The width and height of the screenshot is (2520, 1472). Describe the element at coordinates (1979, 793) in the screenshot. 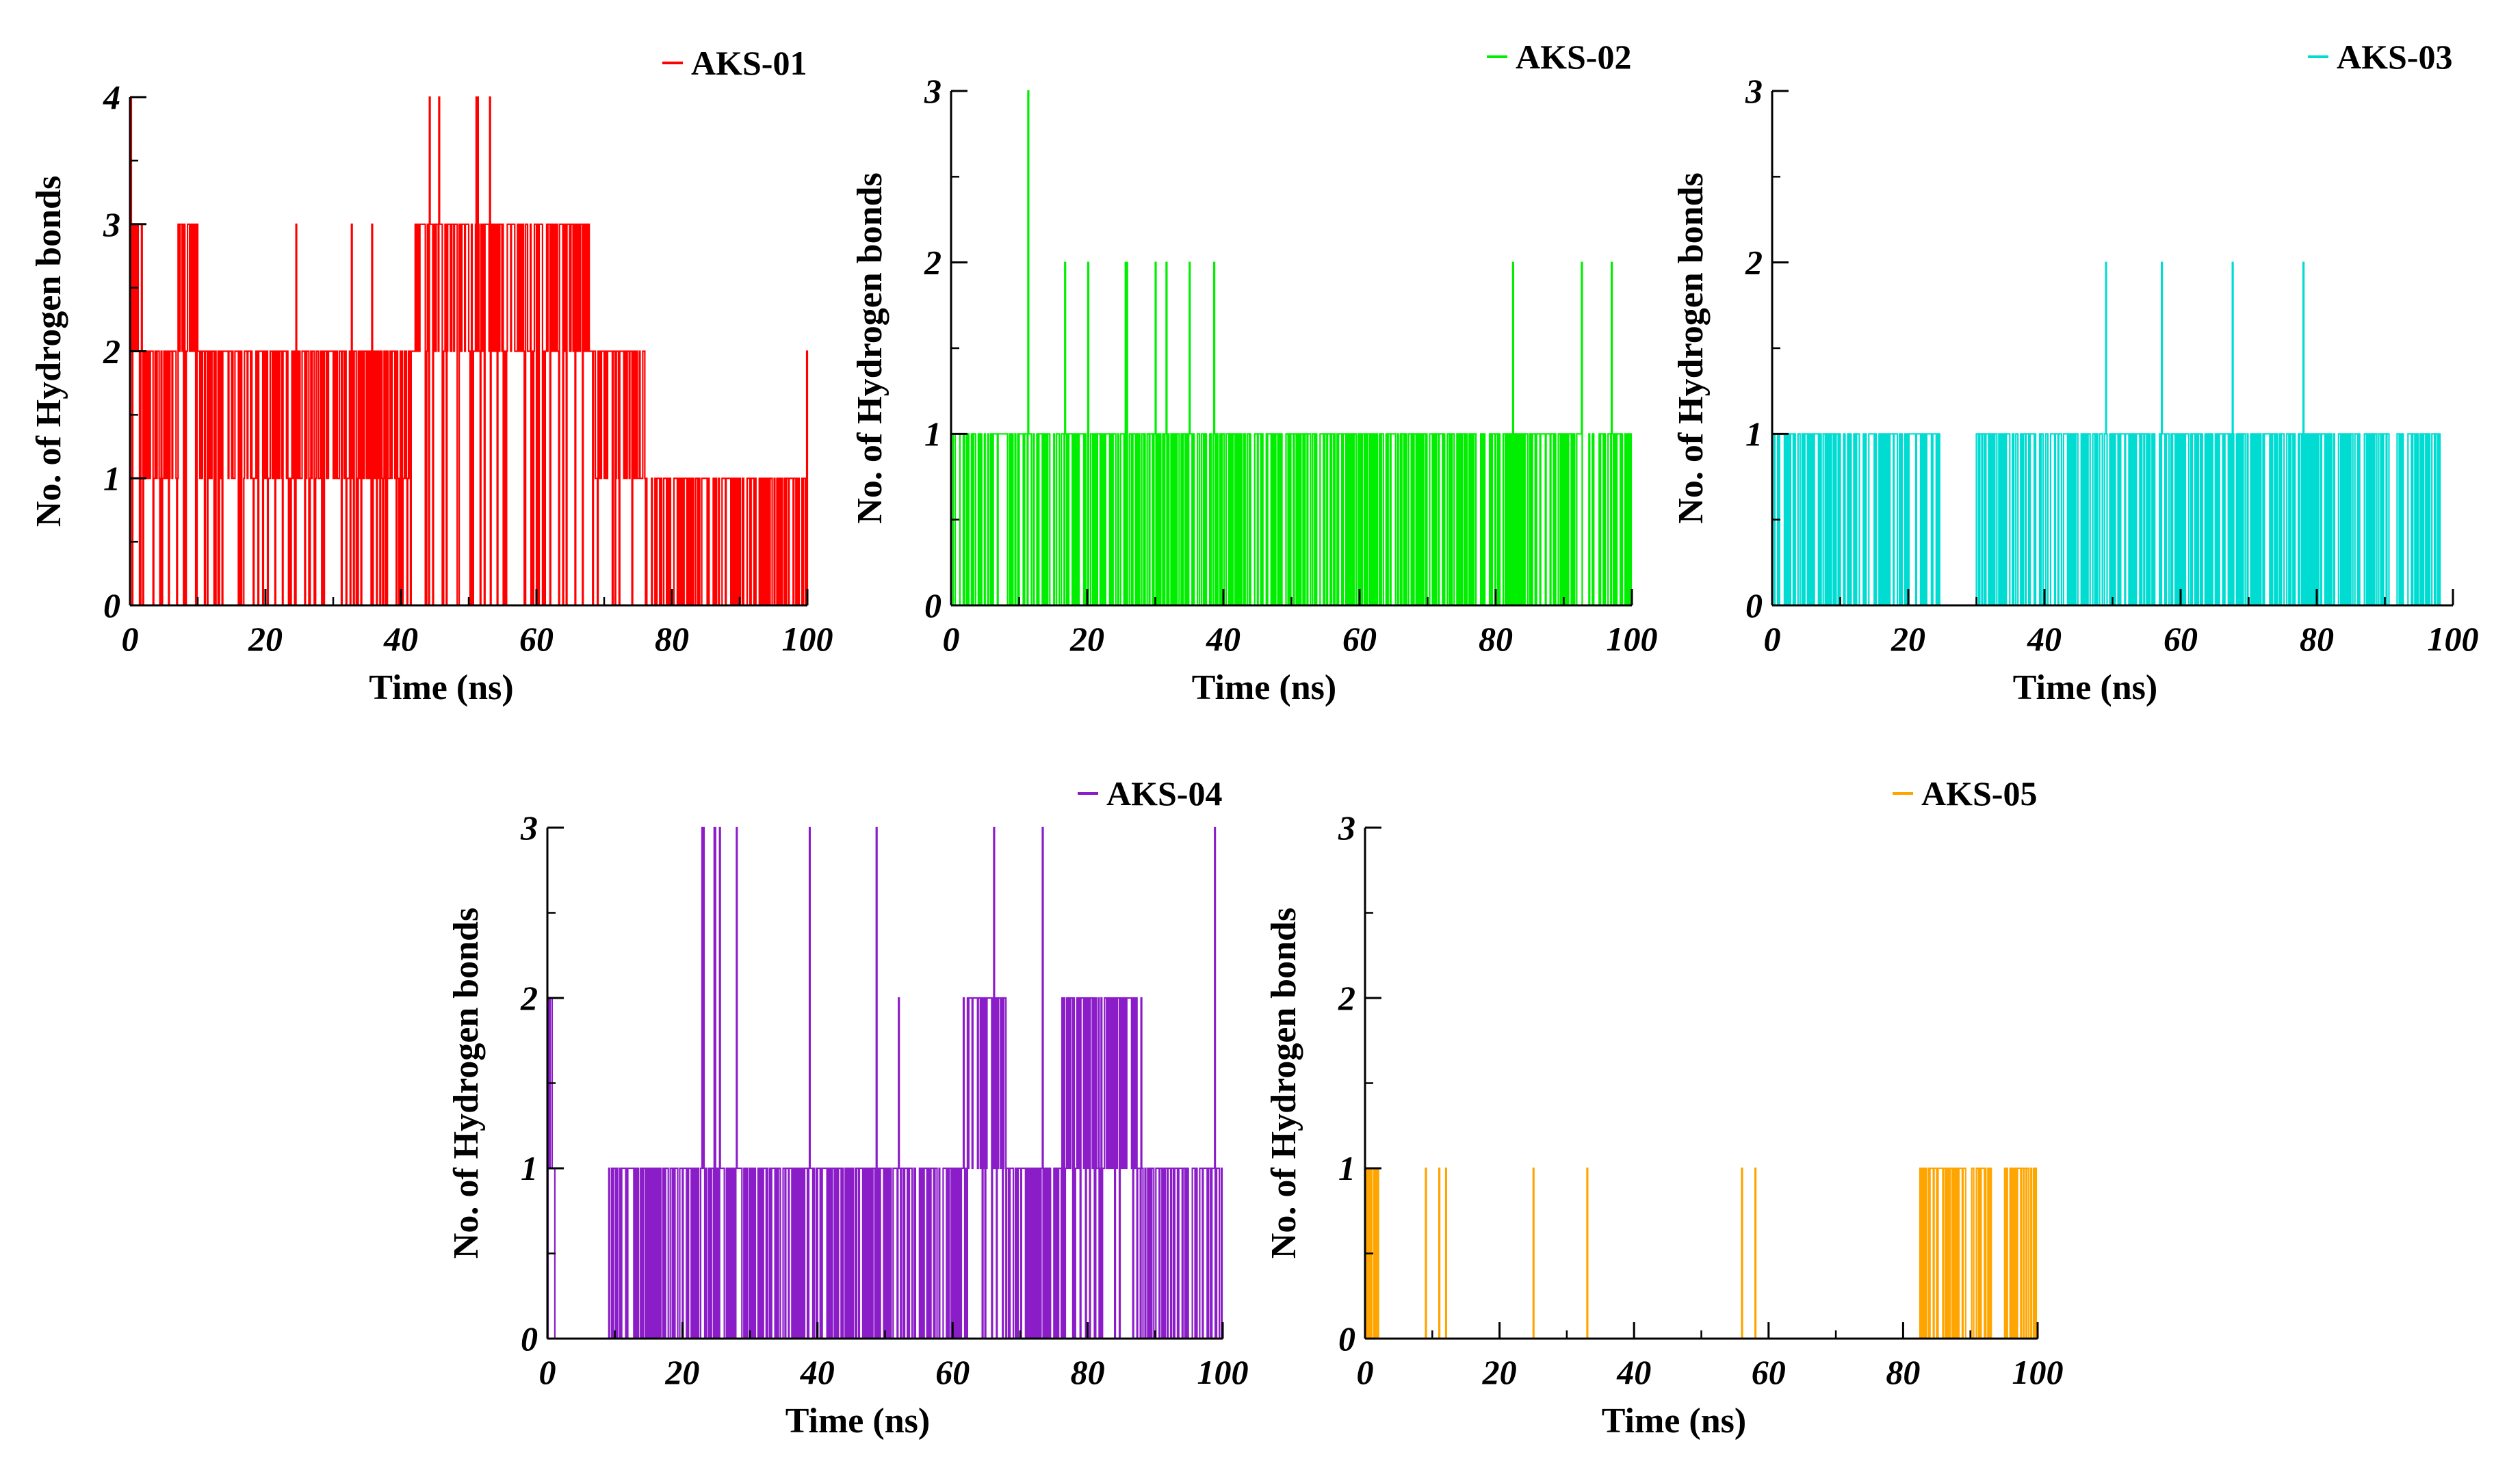

I see `legend-label: AKS-05` at that location.